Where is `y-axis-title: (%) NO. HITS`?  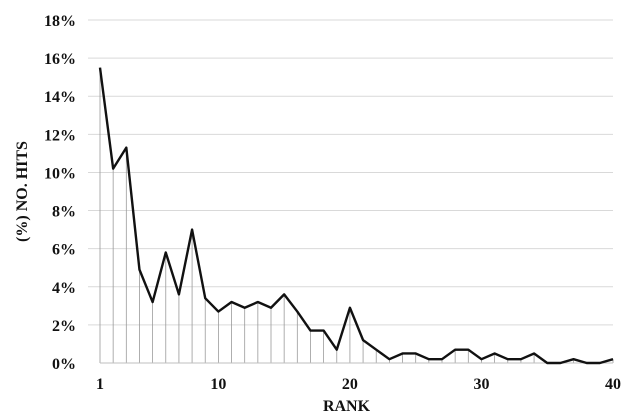 y-axis-title: (%) NO. HITS is located at coordinates (22, 191).